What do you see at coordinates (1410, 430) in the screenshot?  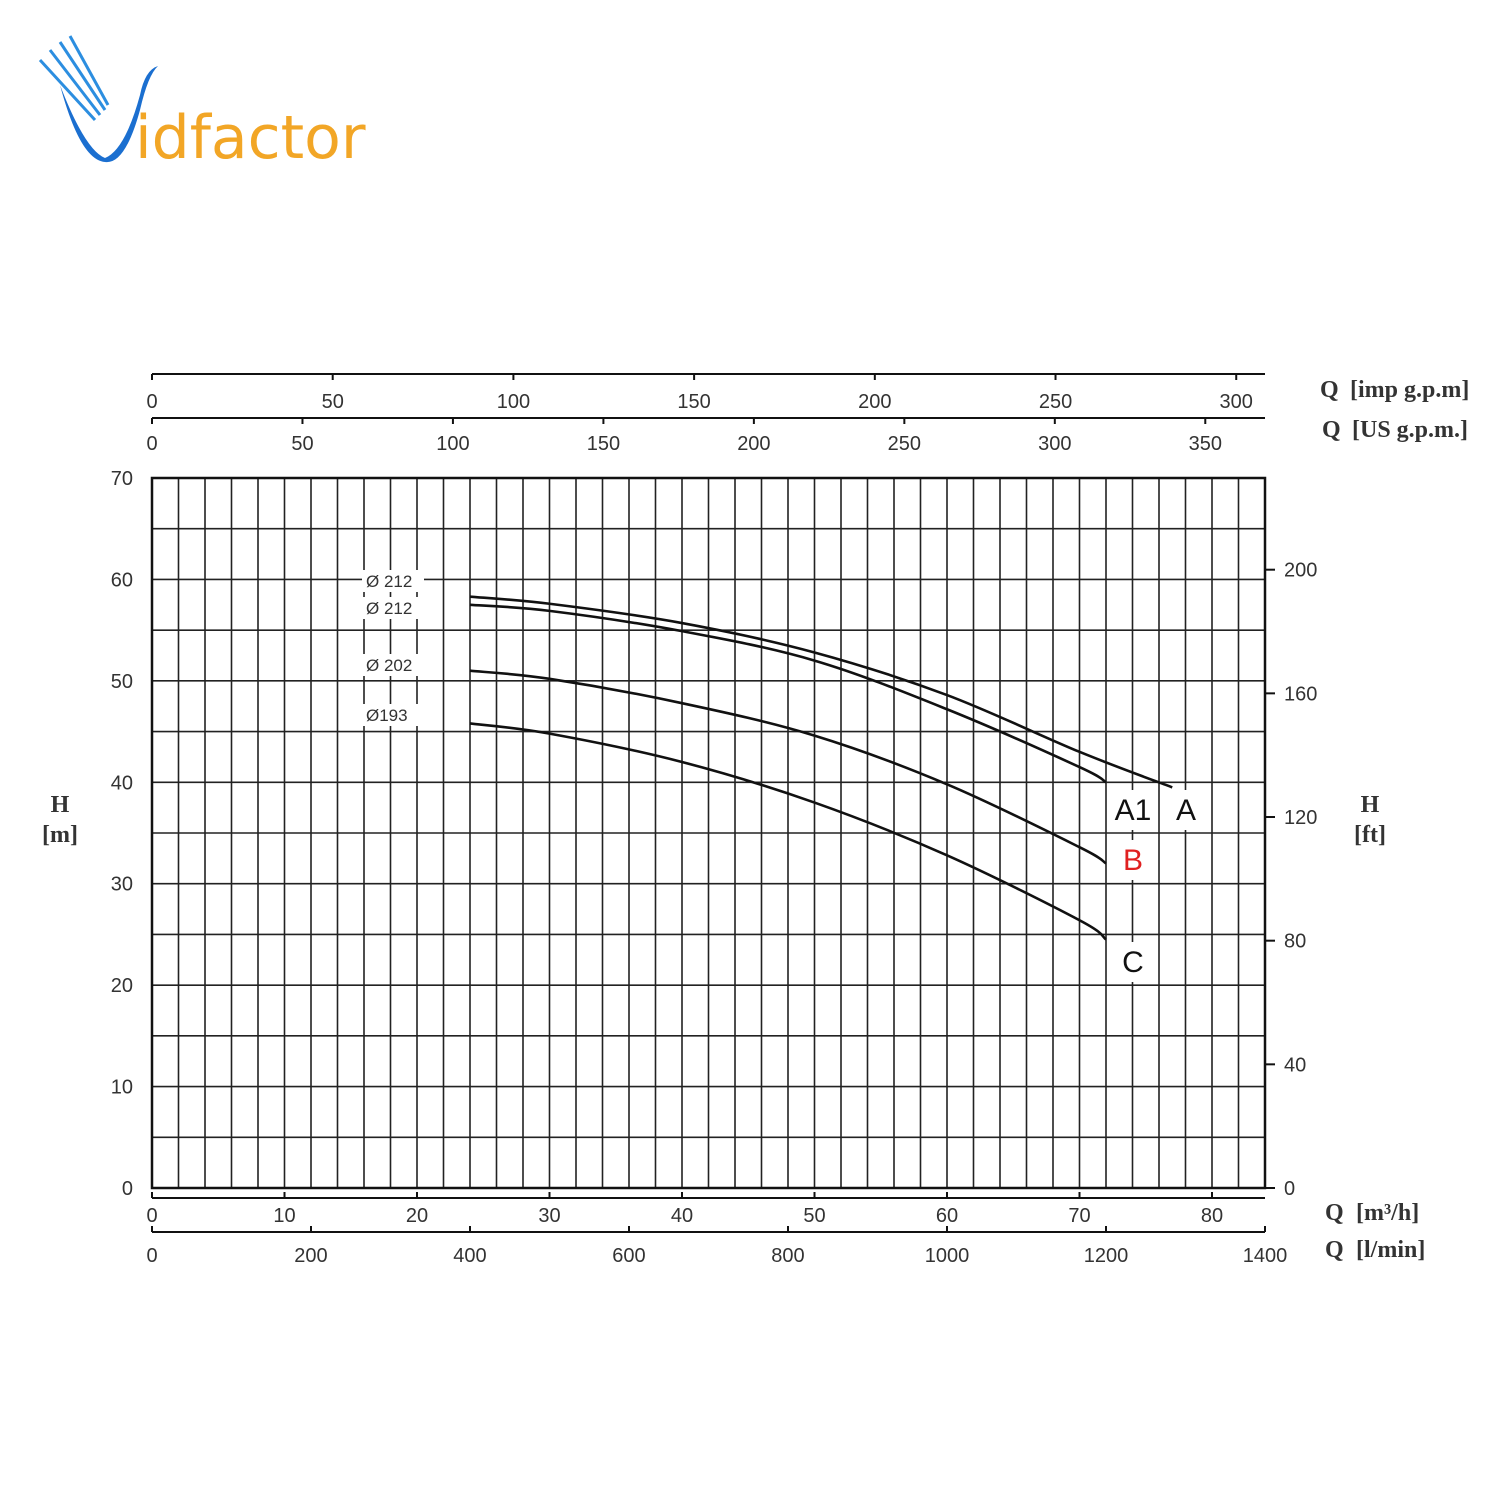 I see `x-axis-label-us: [US g.p.m.]` at bounding box center [1410, 430].